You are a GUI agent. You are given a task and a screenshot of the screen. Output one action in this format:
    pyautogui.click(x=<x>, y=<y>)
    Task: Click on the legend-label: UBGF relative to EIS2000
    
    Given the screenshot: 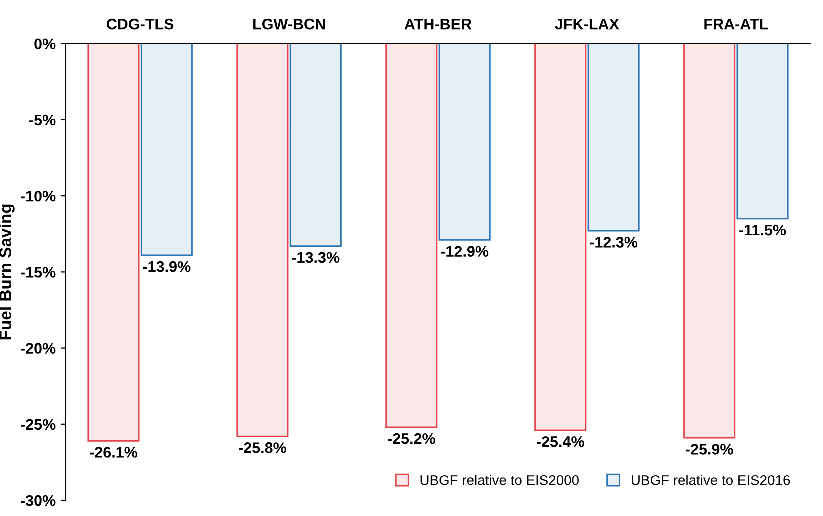 What is the action you would take?
    pyautogui.click(x=499, y=480)
    